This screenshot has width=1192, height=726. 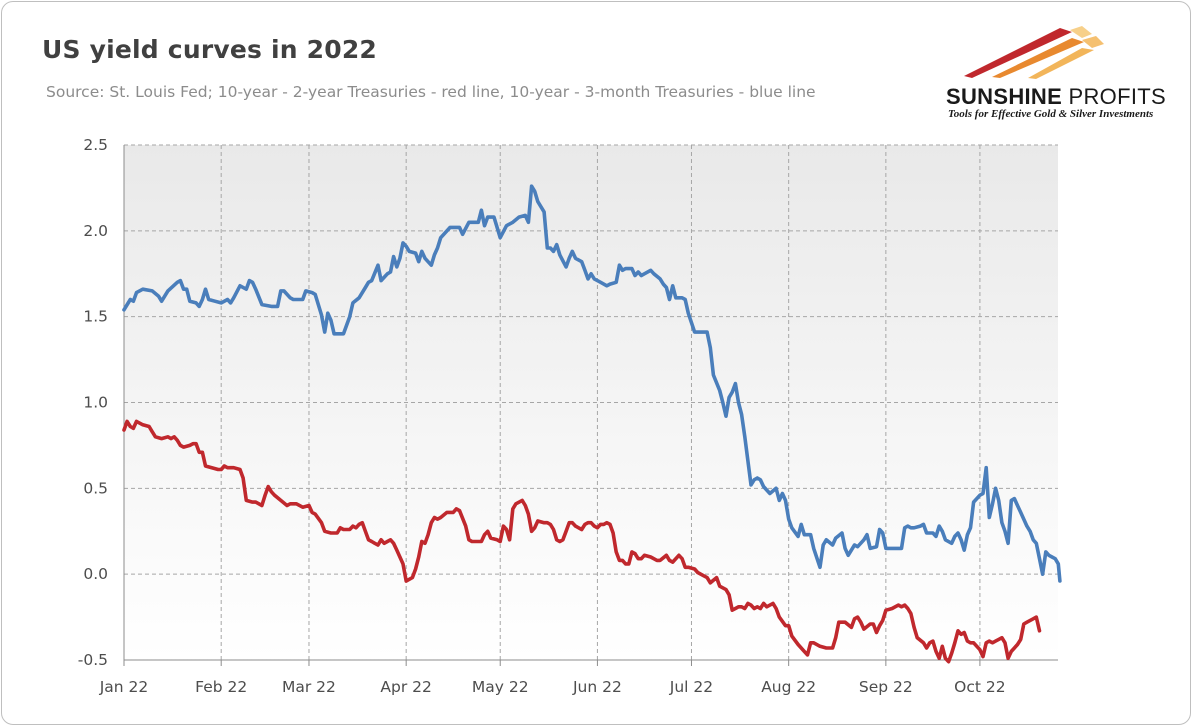 I want to click on logo-swoosh-orange, so click(x=1038, y=58).